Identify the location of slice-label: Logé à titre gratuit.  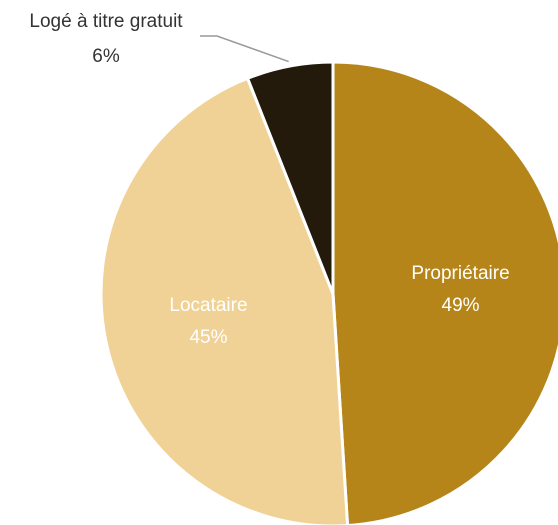
(106, 21).